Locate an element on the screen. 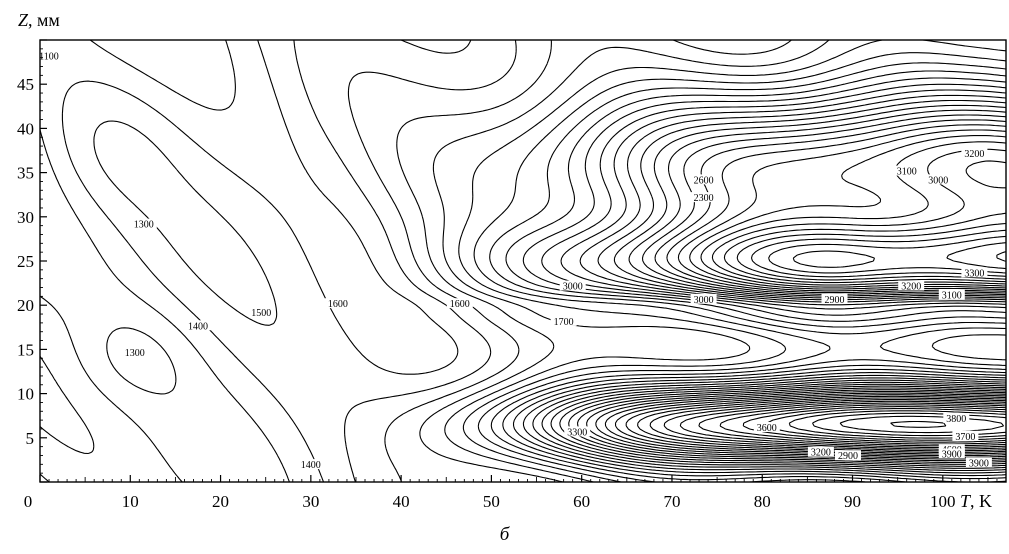 This screenshot has height=554, width=1009. contour-label: 1300 is located at coordinates (144, 225).